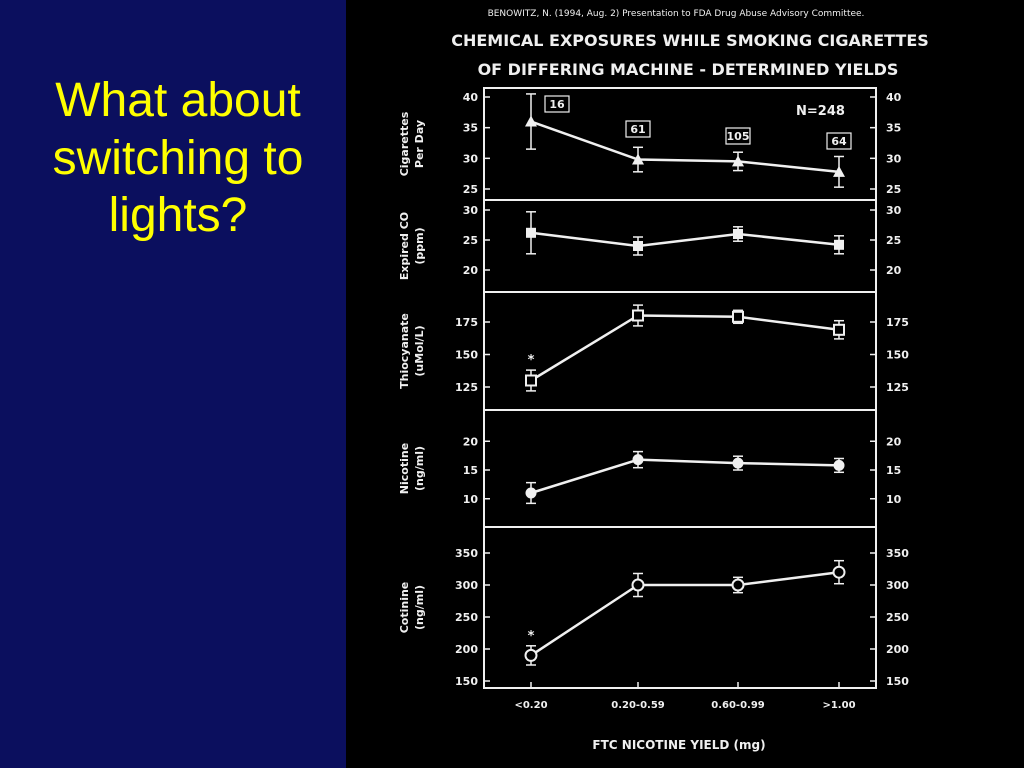 This screenshot has height=768, width=1024. I want to click on y-axis-label: Cotinine, so click(404, 608).